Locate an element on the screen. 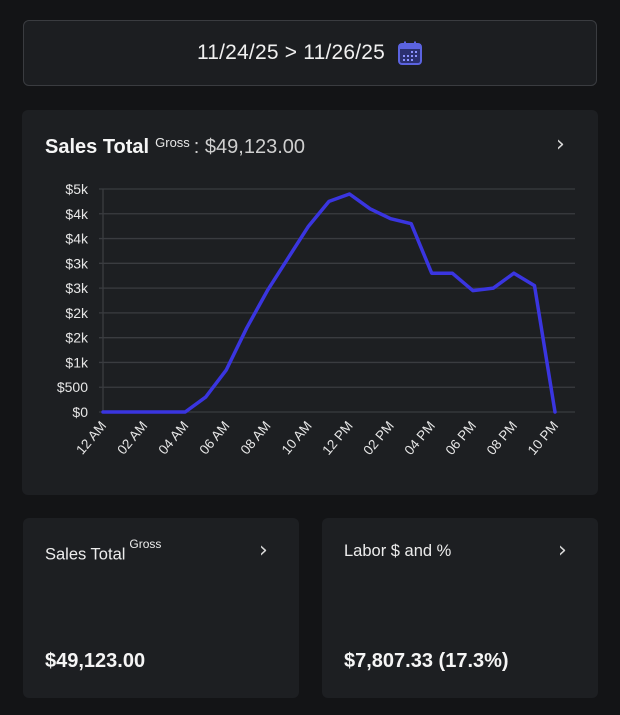  sales-total-title: Sales TotalGross is located at coordinates (103, 551).